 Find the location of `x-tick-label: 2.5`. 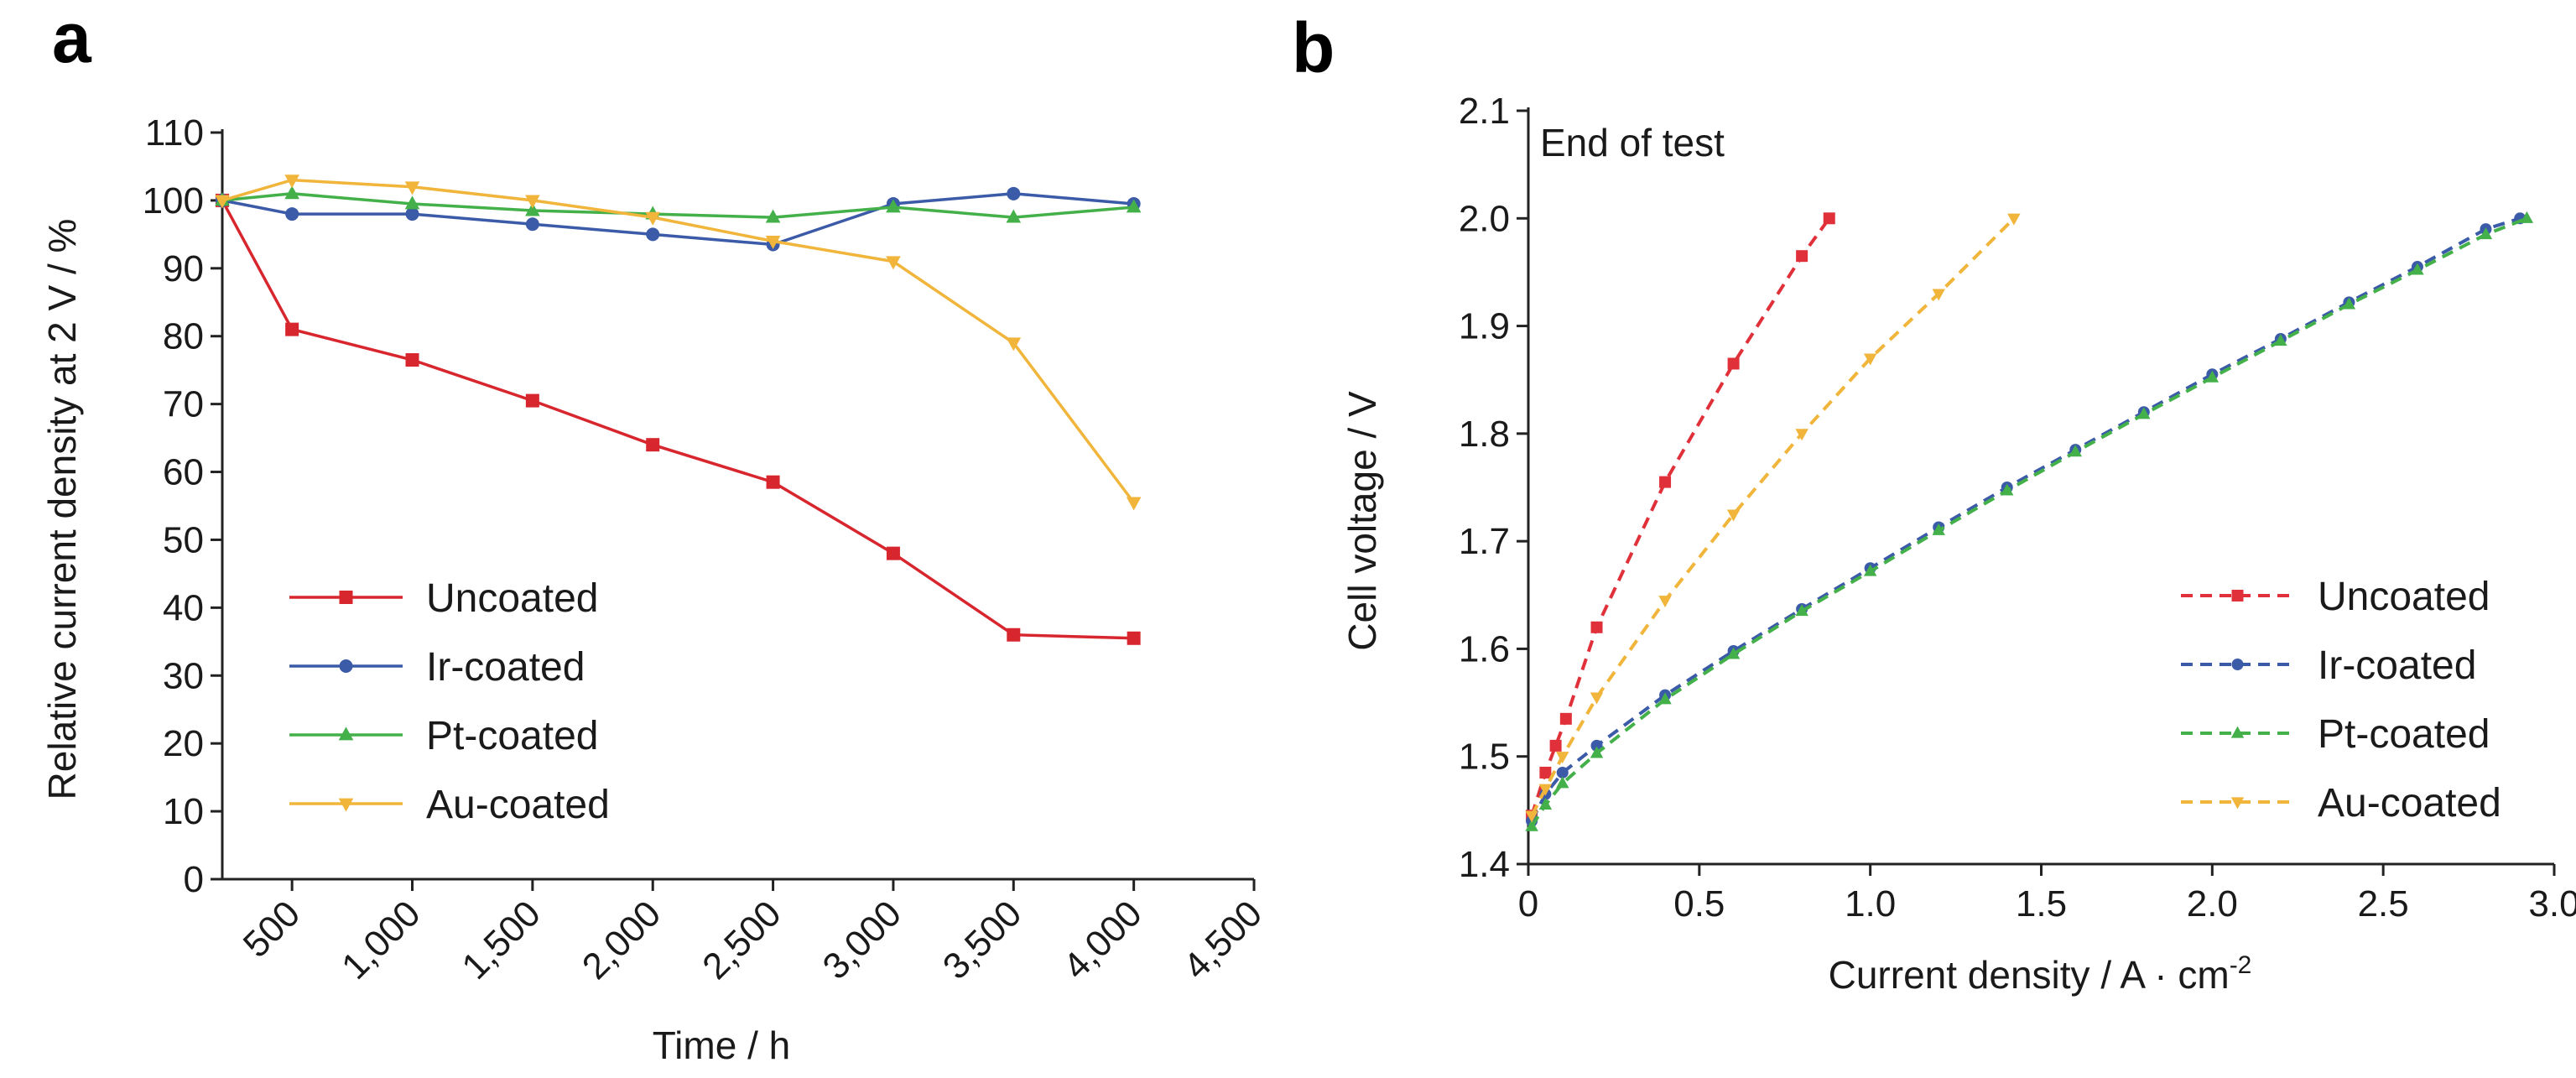

x-tick-label: 2.5 is located at coordinates (2383, 903).